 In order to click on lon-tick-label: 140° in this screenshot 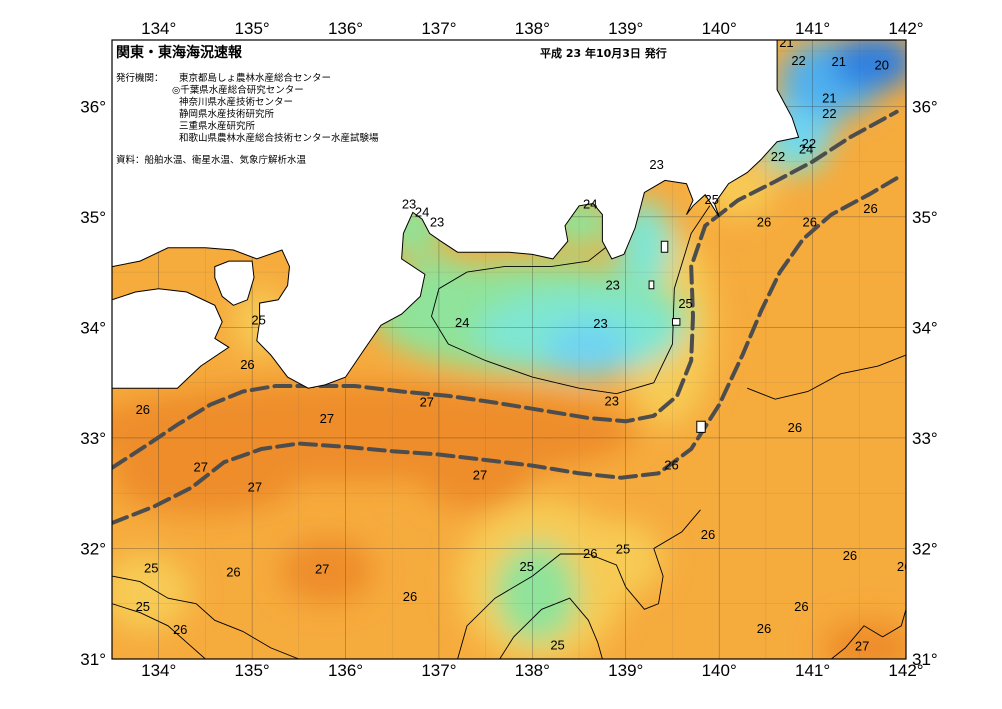, I will do `click(719, 670)`.